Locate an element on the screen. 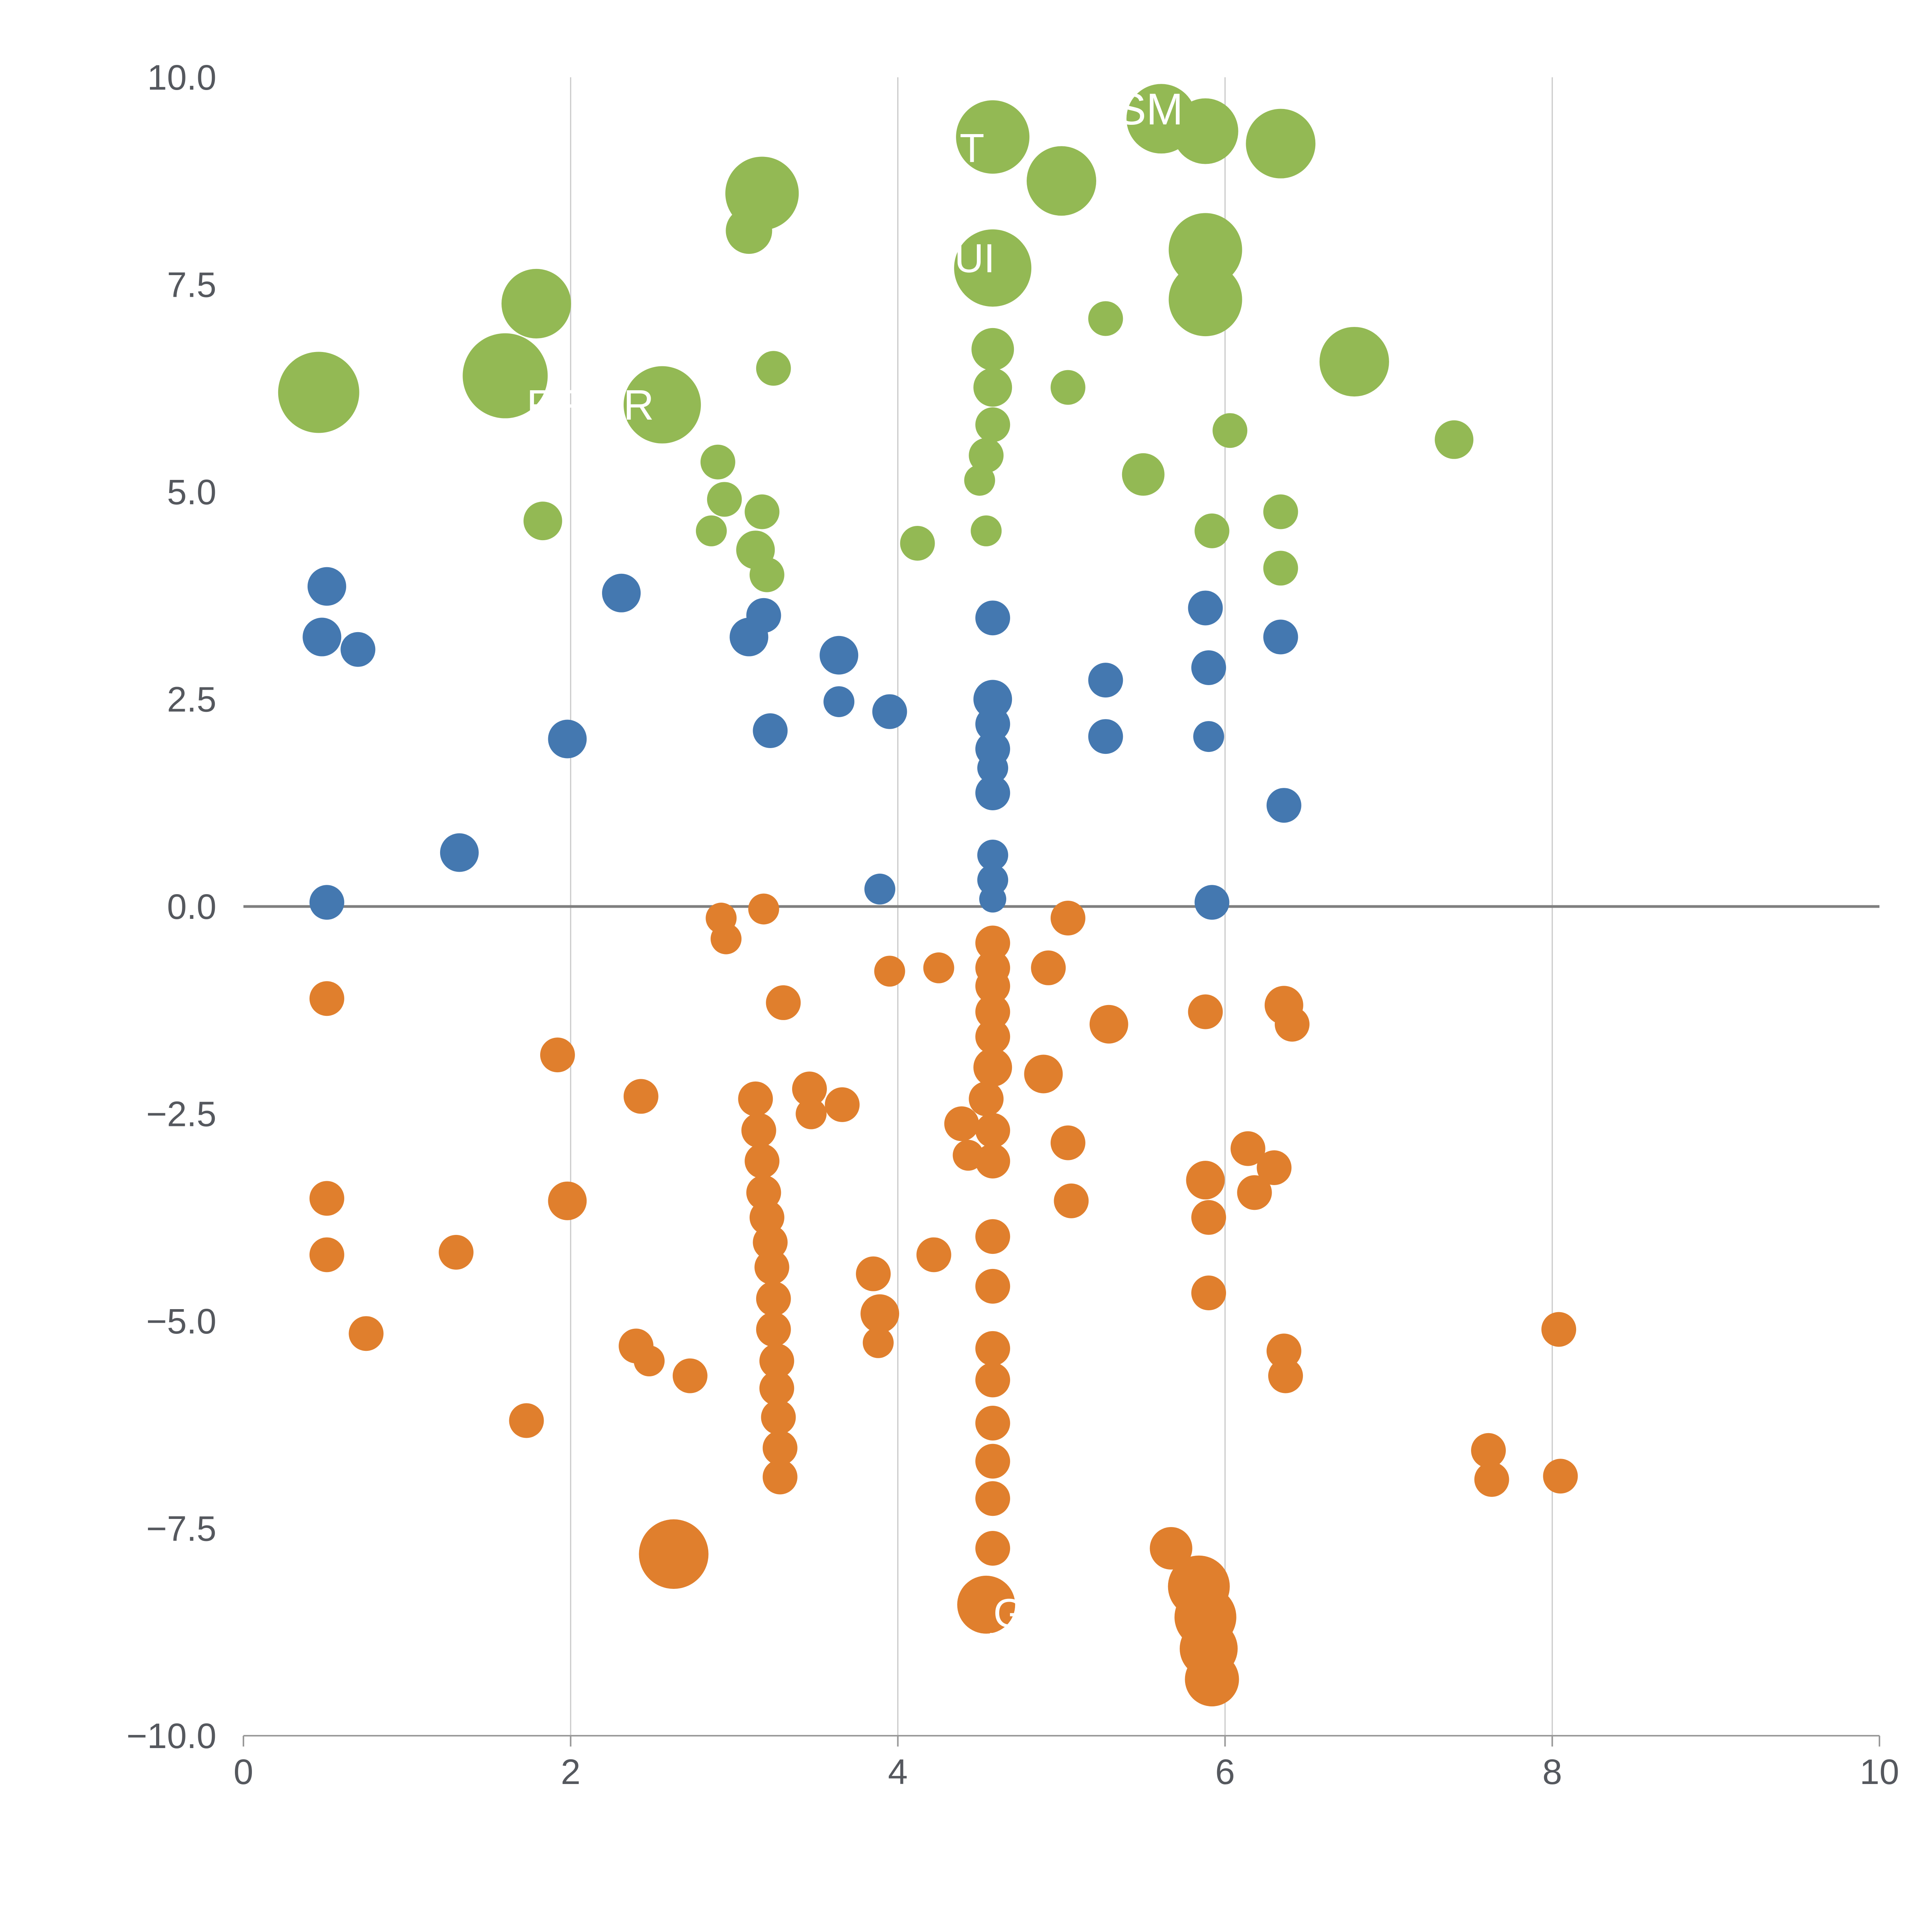 This screenshot has width=1932, height=1932. y-tick-label: 2.5 is located at coordinates (192, 699).